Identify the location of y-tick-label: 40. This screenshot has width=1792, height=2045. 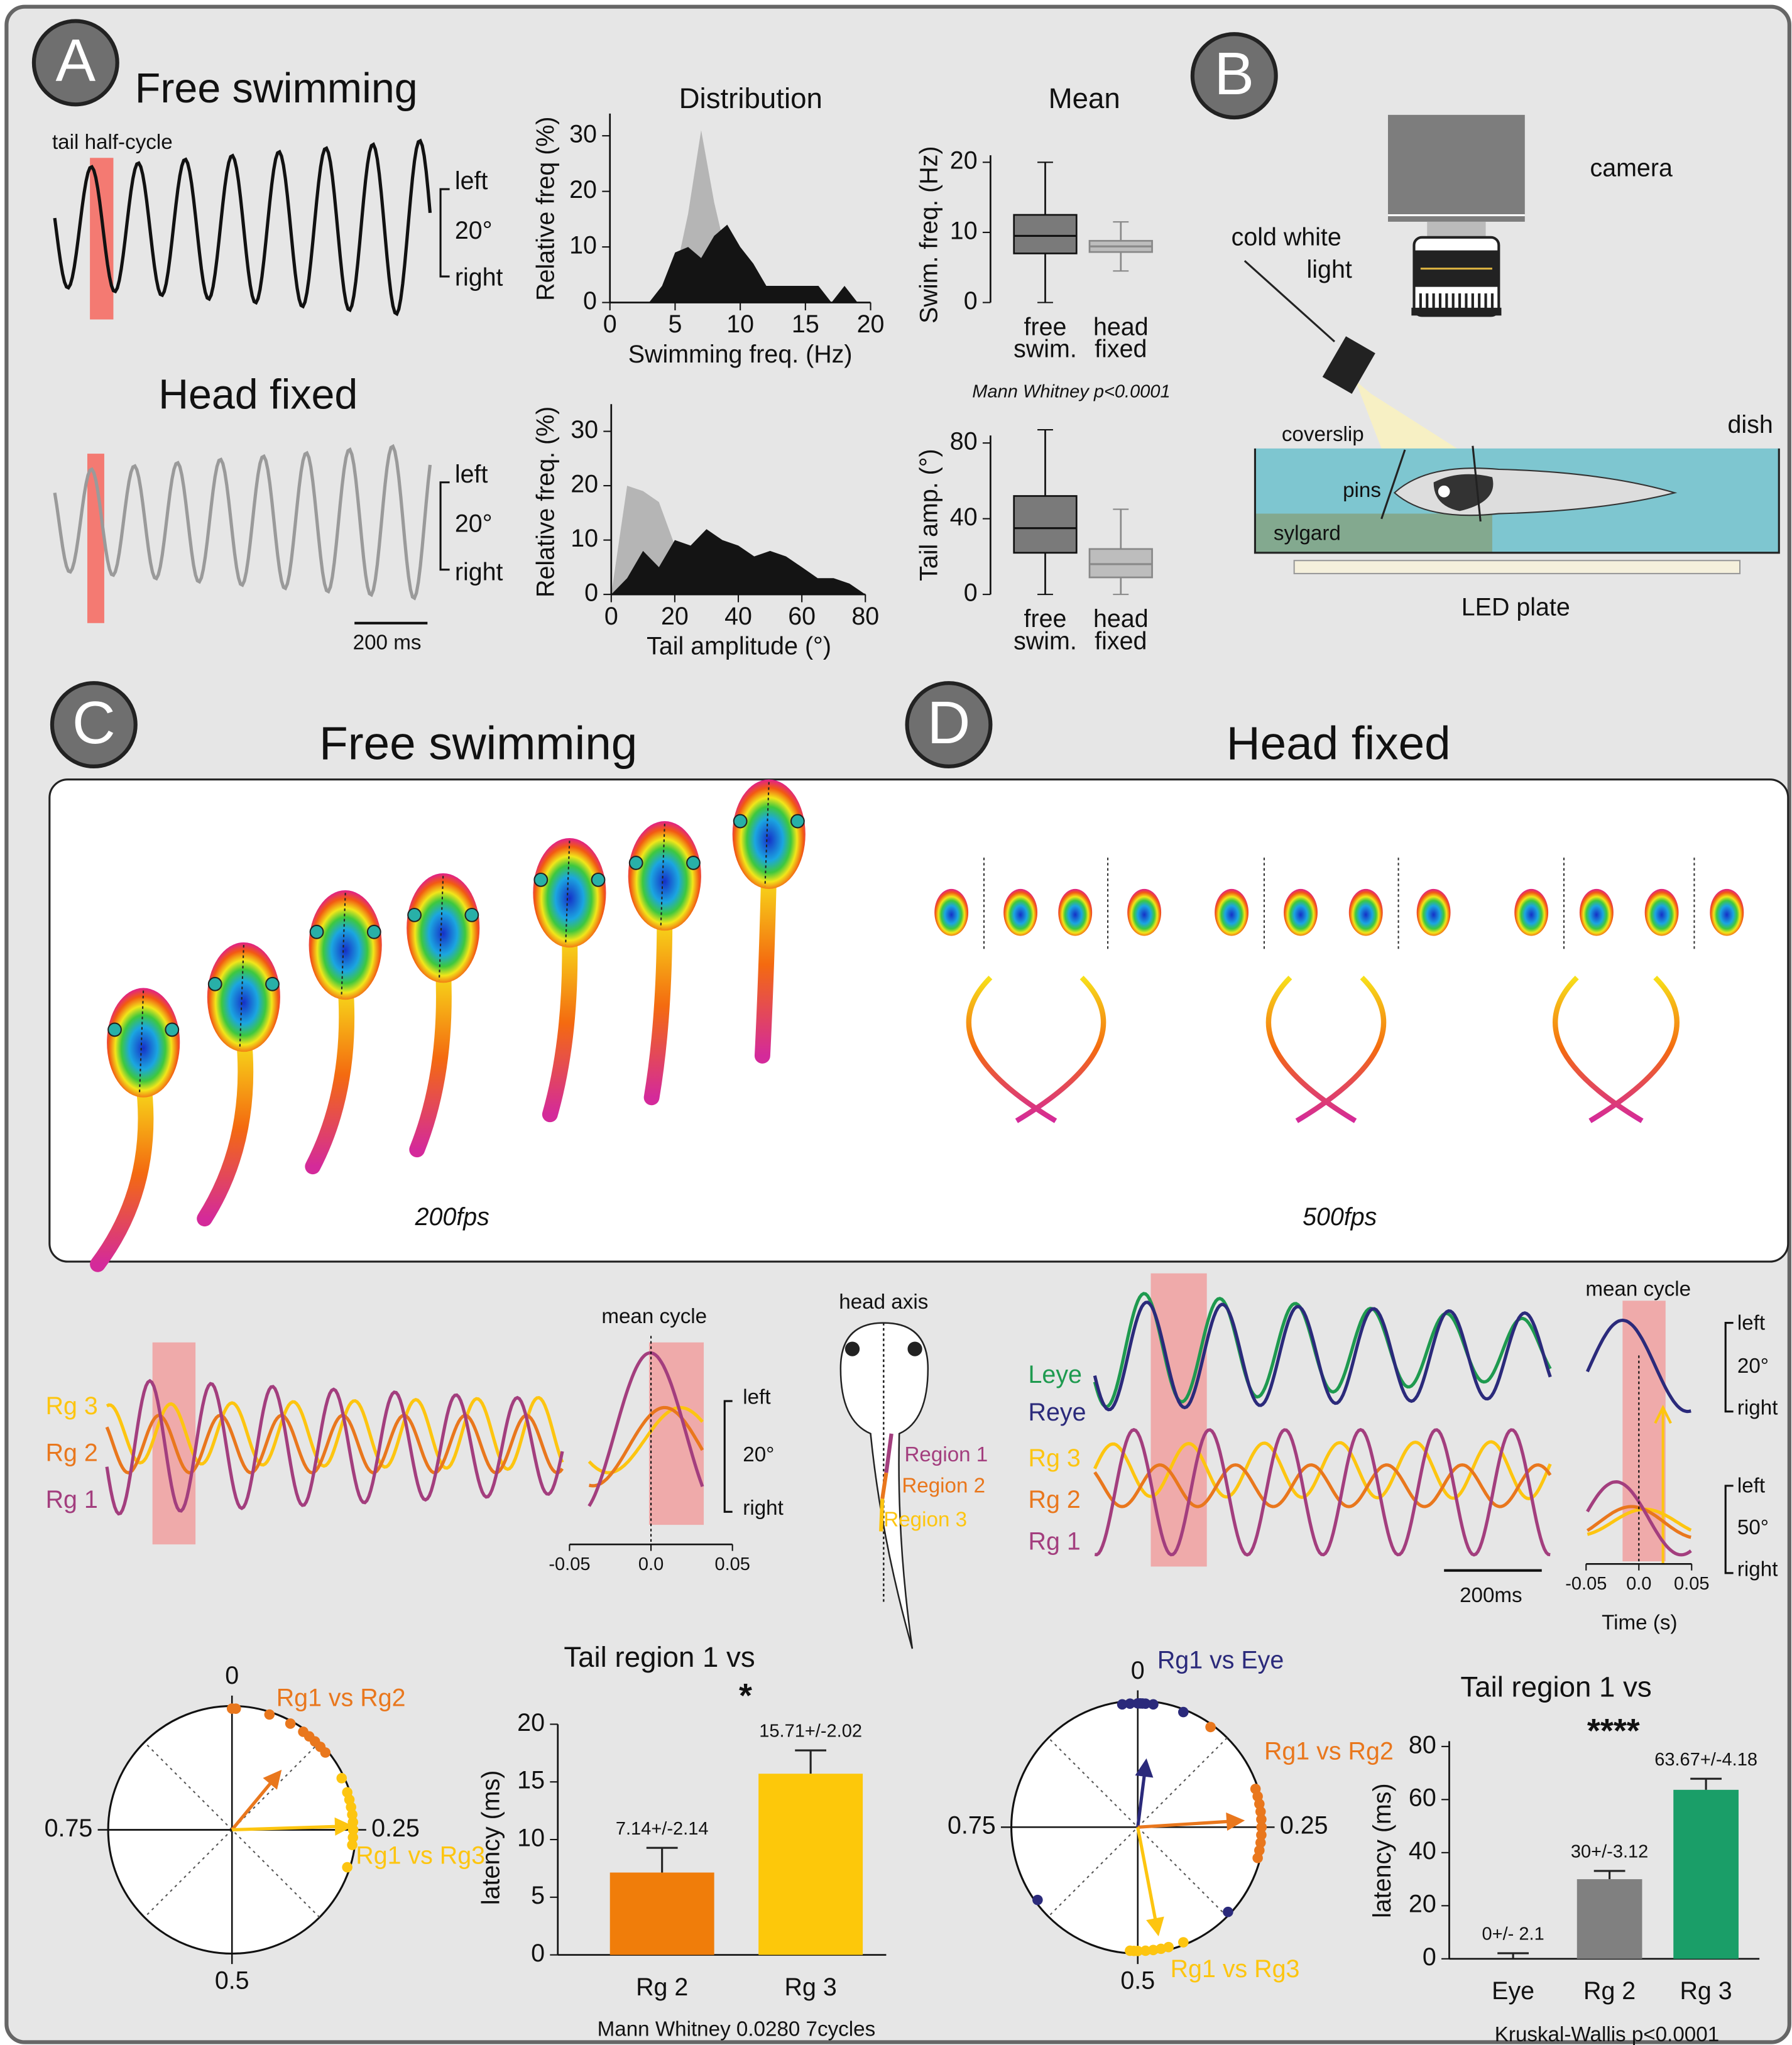
(1422, 1851).